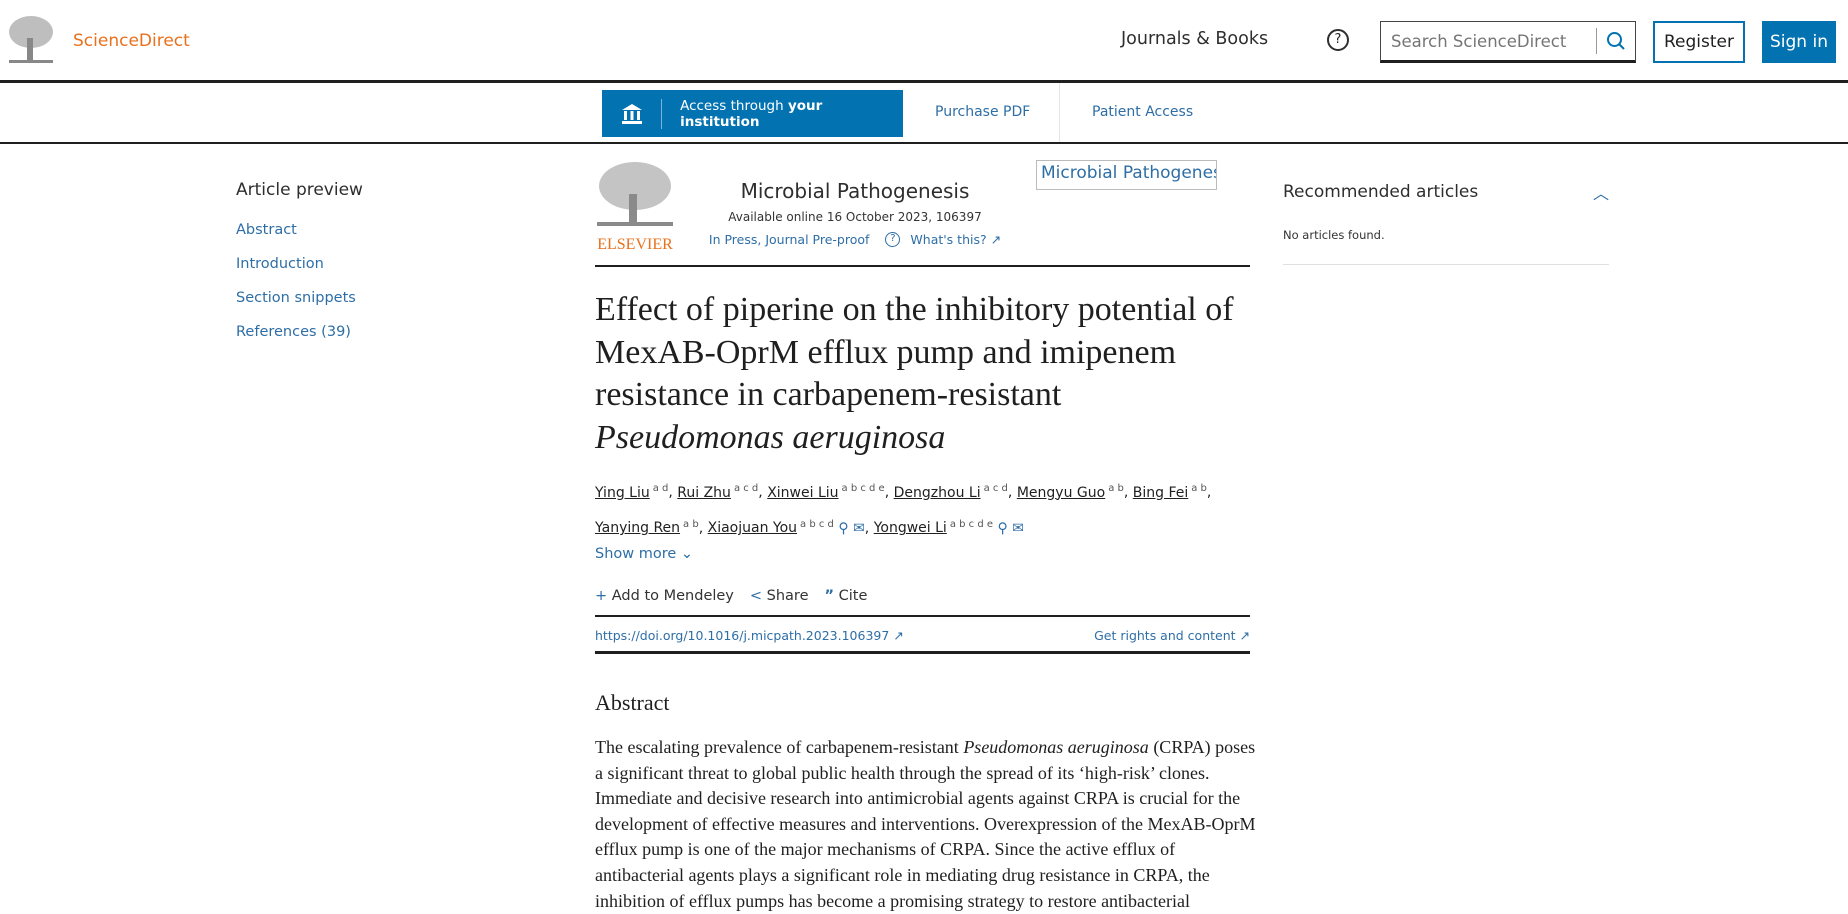 The image size is (1848, 914). What do you see at coordinates (1169, 492) in the screenshot?
I see `author-link: Bing Fei a b` at bounding box center [1169, 492].